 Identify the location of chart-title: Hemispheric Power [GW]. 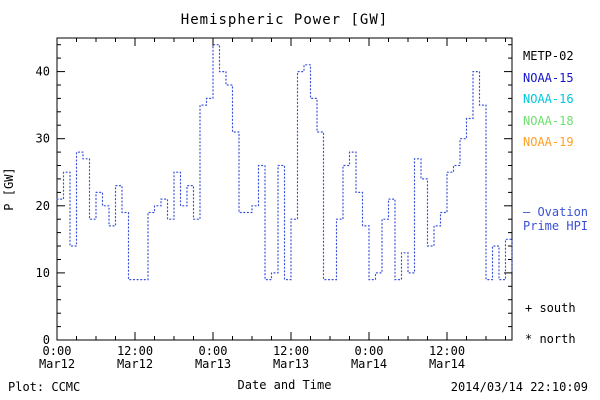
(284, 20).